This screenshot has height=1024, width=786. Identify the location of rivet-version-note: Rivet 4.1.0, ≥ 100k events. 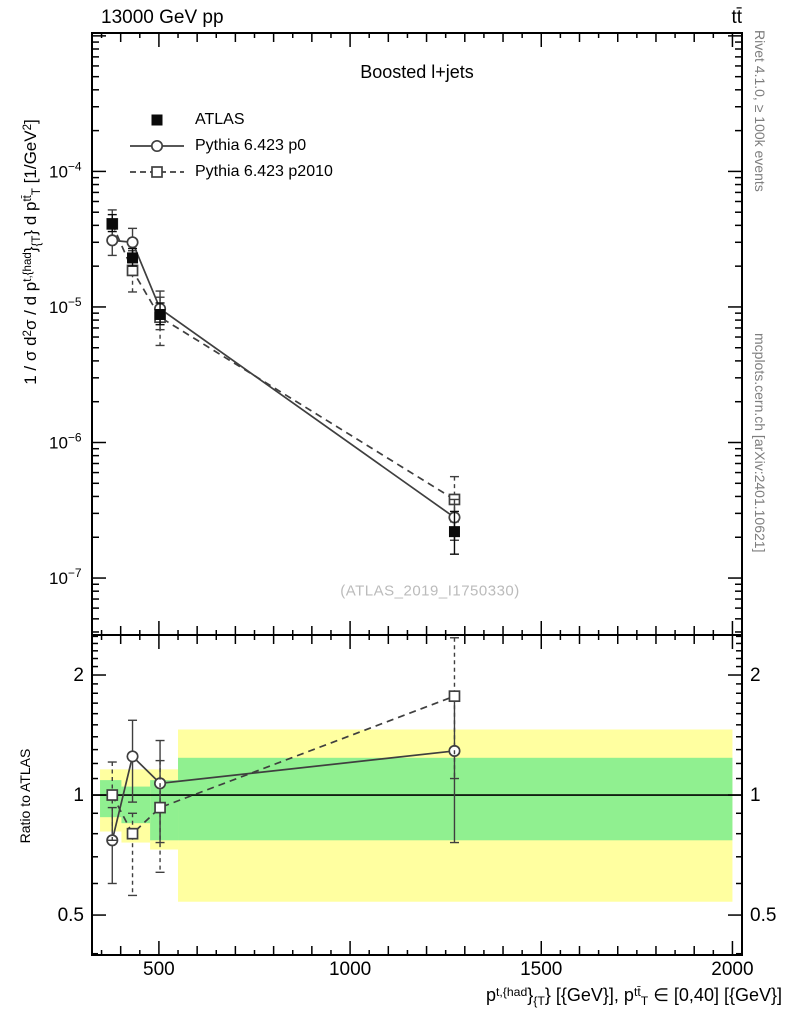
(760, 111).